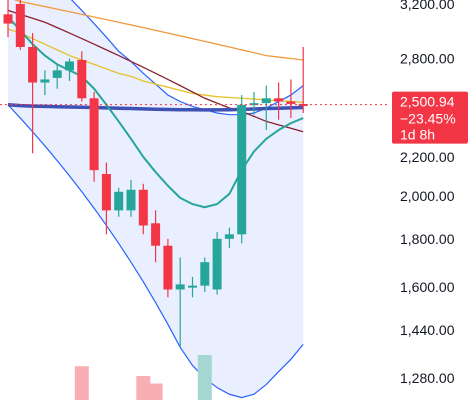 This screenshot has height=400, width=475. What do you see at coordinates (427, 59) in the screenshot?
I see `y-tick-label: 2,800.00` at bounding box center [427, 59].